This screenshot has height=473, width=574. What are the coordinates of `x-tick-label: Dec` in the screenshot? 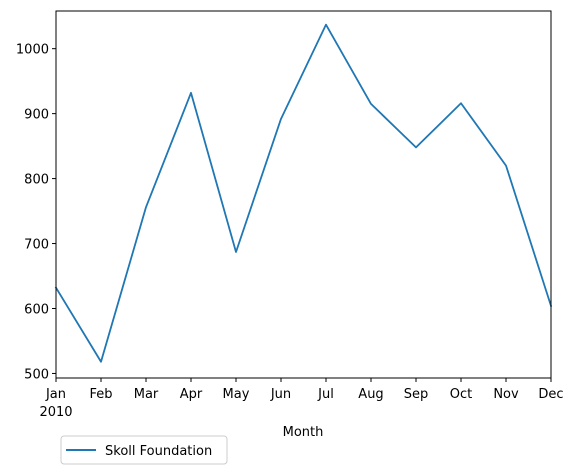 It's located at (550, 394).